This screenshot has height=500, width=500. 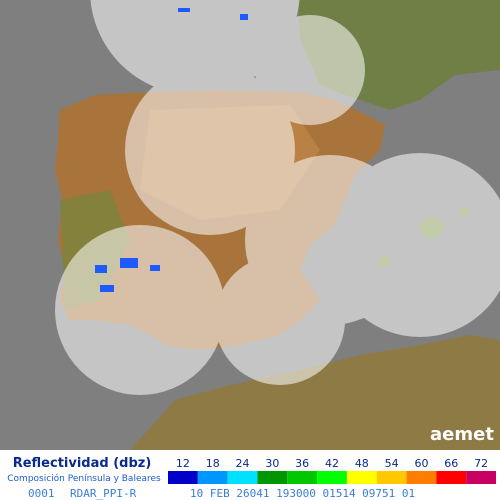 What do you see at coordinates (451, 463) in the screenshot?
I see `legend-value: 66` at bounding box center [451, 463].